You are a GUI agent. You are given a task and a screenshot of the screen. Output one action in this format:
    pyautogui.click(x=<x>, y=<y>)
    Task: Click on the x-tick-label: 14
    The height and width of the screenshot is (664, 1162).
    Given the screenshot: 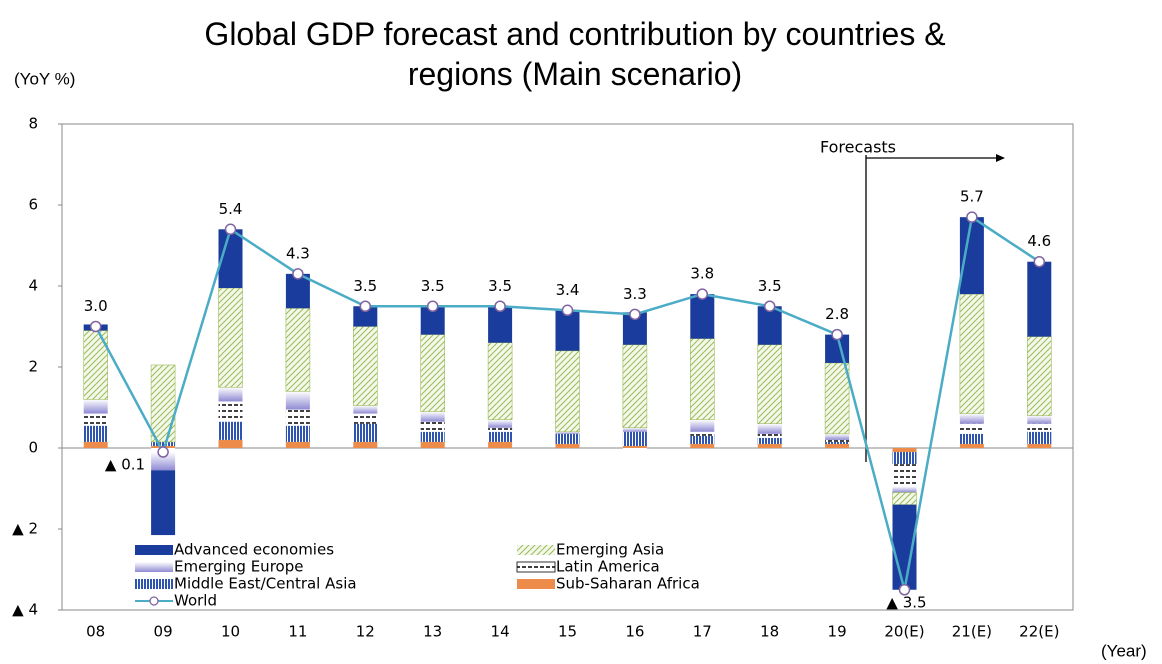 What is the action you would take?
    pyautogui.click(x=500, y=632)
    